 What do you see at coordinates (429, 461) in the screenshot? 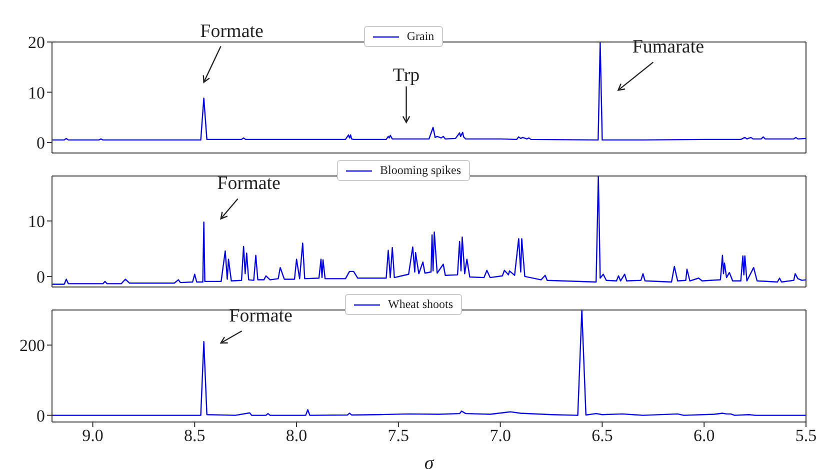
I see `x-axis-title: σ` at bounding box center [429, 461].